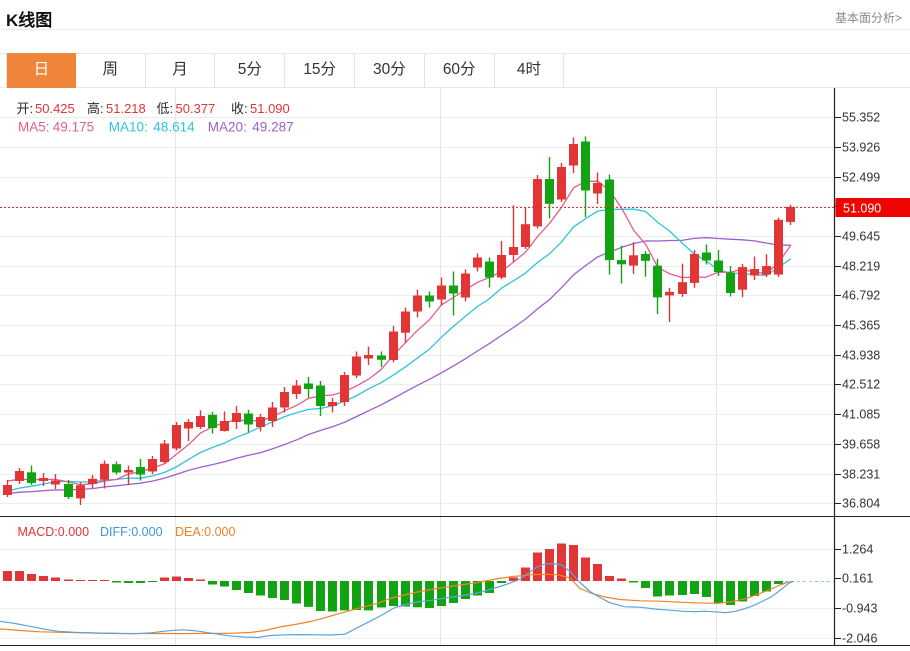  I want to click on svg-text: 43.938, so click(861, 356).